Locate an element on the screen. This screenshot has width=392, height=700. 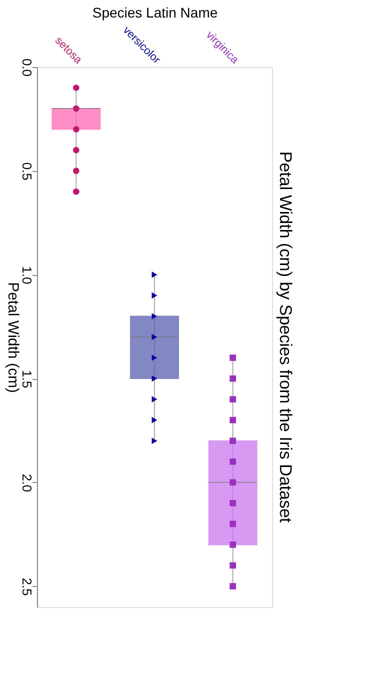
y-tick-label: 1.0 is located at coordinates (27, 275).